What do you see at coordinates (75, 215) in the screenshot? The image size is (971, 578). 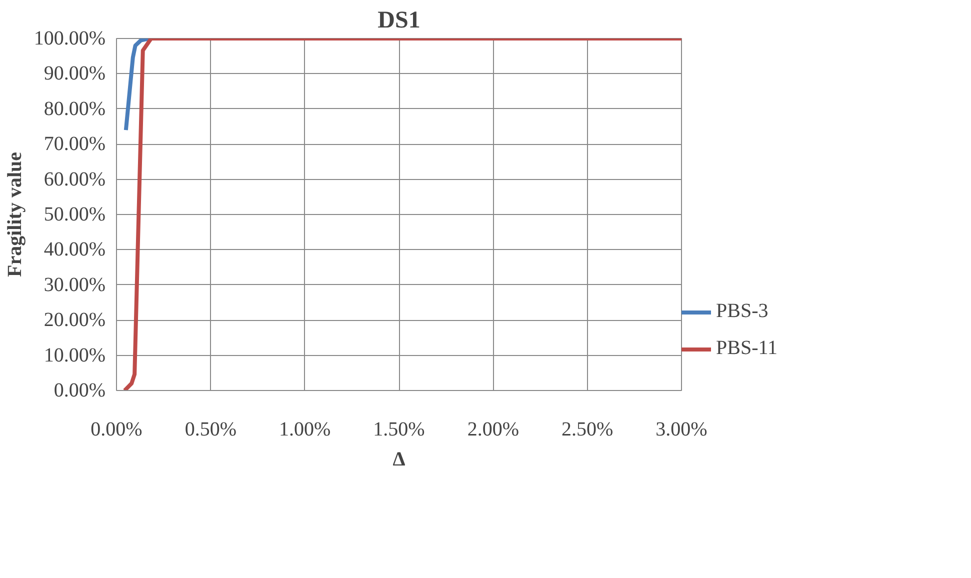 I see `y-tick-label: 50.00%` at bounding box center [75, 215].